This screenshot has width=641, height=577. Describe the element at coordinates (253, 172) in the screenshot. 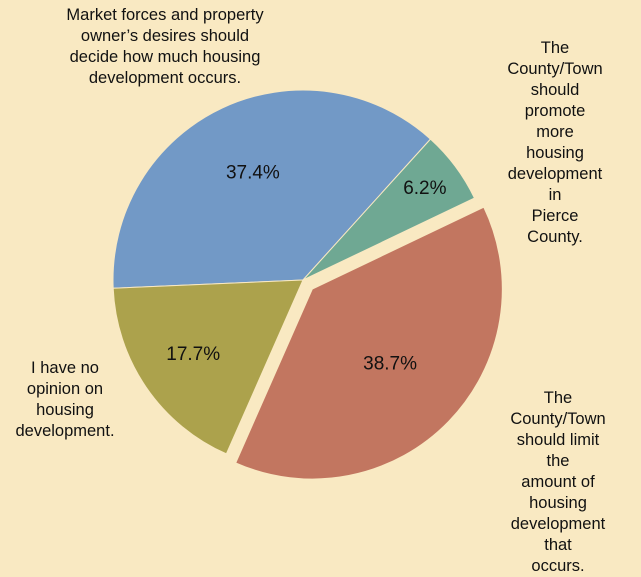

I see `value-label: 37.4%` at that location.